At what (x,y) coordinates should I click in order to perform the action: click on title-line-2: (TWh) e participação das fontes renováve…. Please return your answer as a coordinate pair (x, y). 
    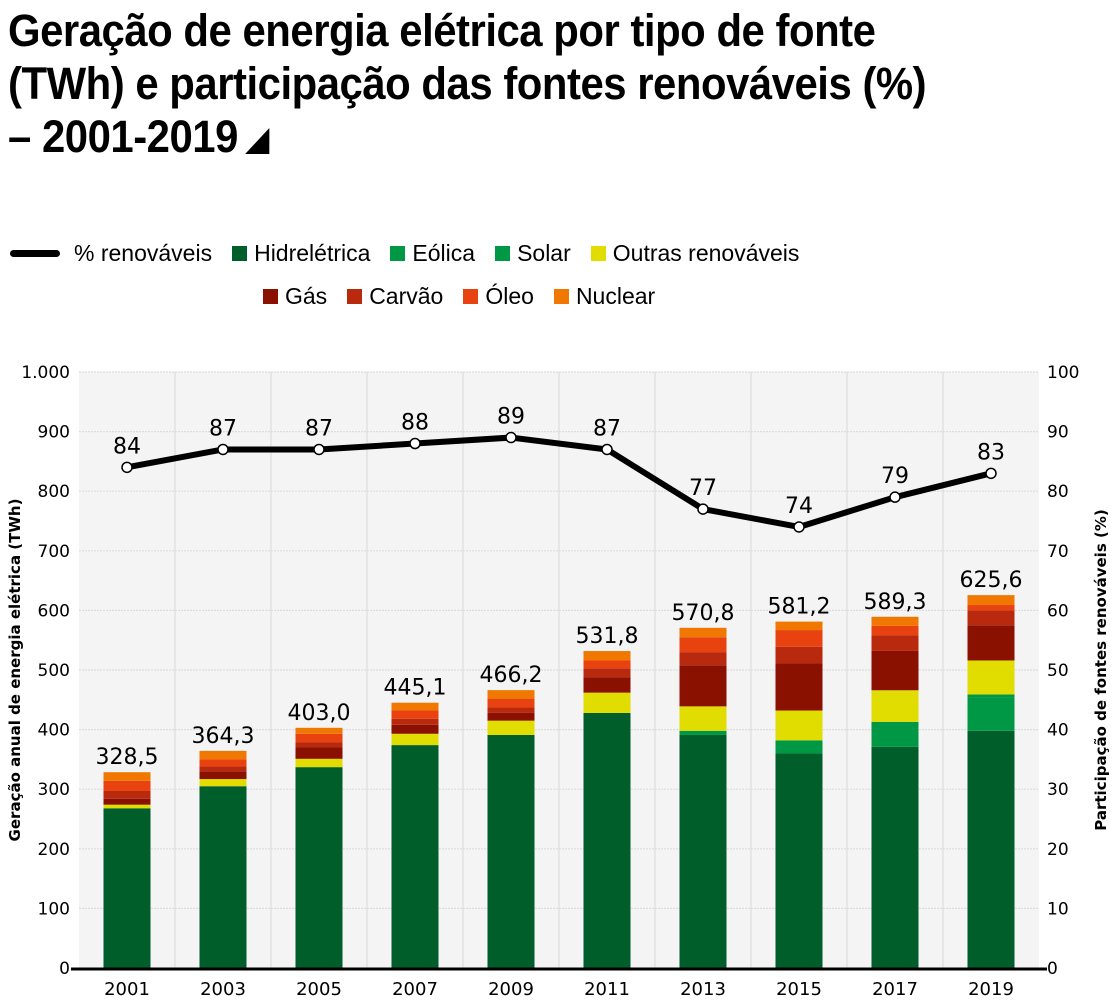
    Looking at the image, I should click on (467, 83).